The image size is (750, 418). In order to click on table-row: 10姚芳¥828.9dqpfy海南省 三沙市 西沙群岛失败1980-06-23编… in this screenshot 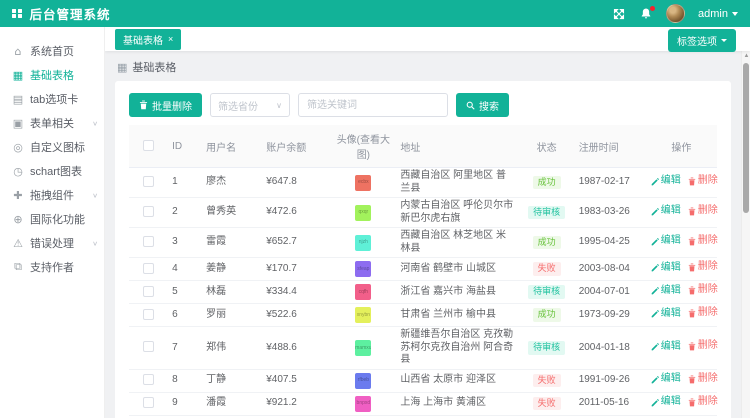, I will do `click(423, 416)`.